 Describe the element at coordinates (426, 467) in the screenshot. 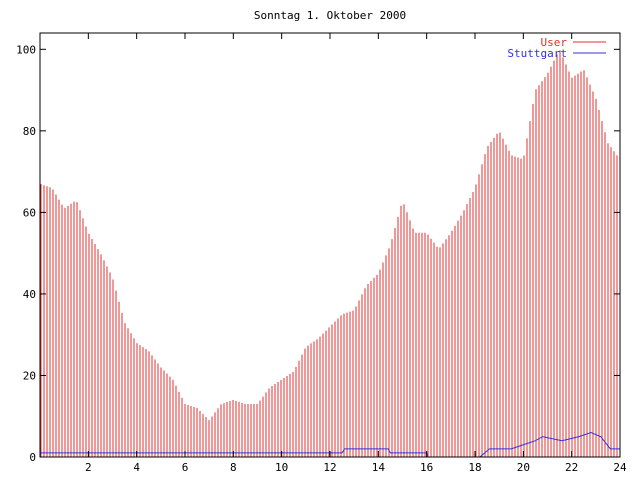

I see `x-tick-label: 16` at that location.